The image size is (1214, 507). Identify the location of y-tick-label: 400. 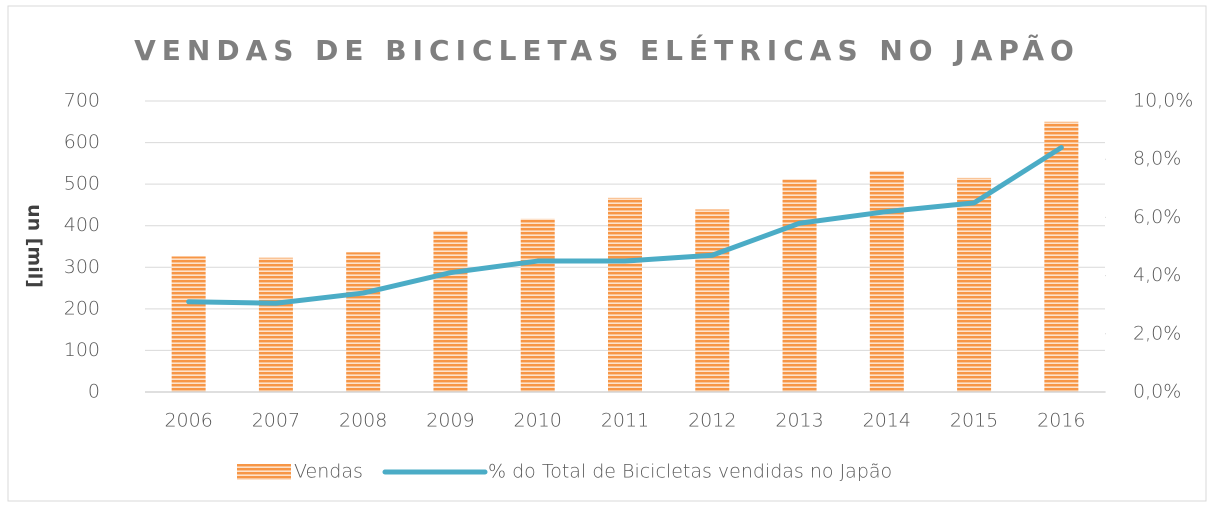
(82, 225).